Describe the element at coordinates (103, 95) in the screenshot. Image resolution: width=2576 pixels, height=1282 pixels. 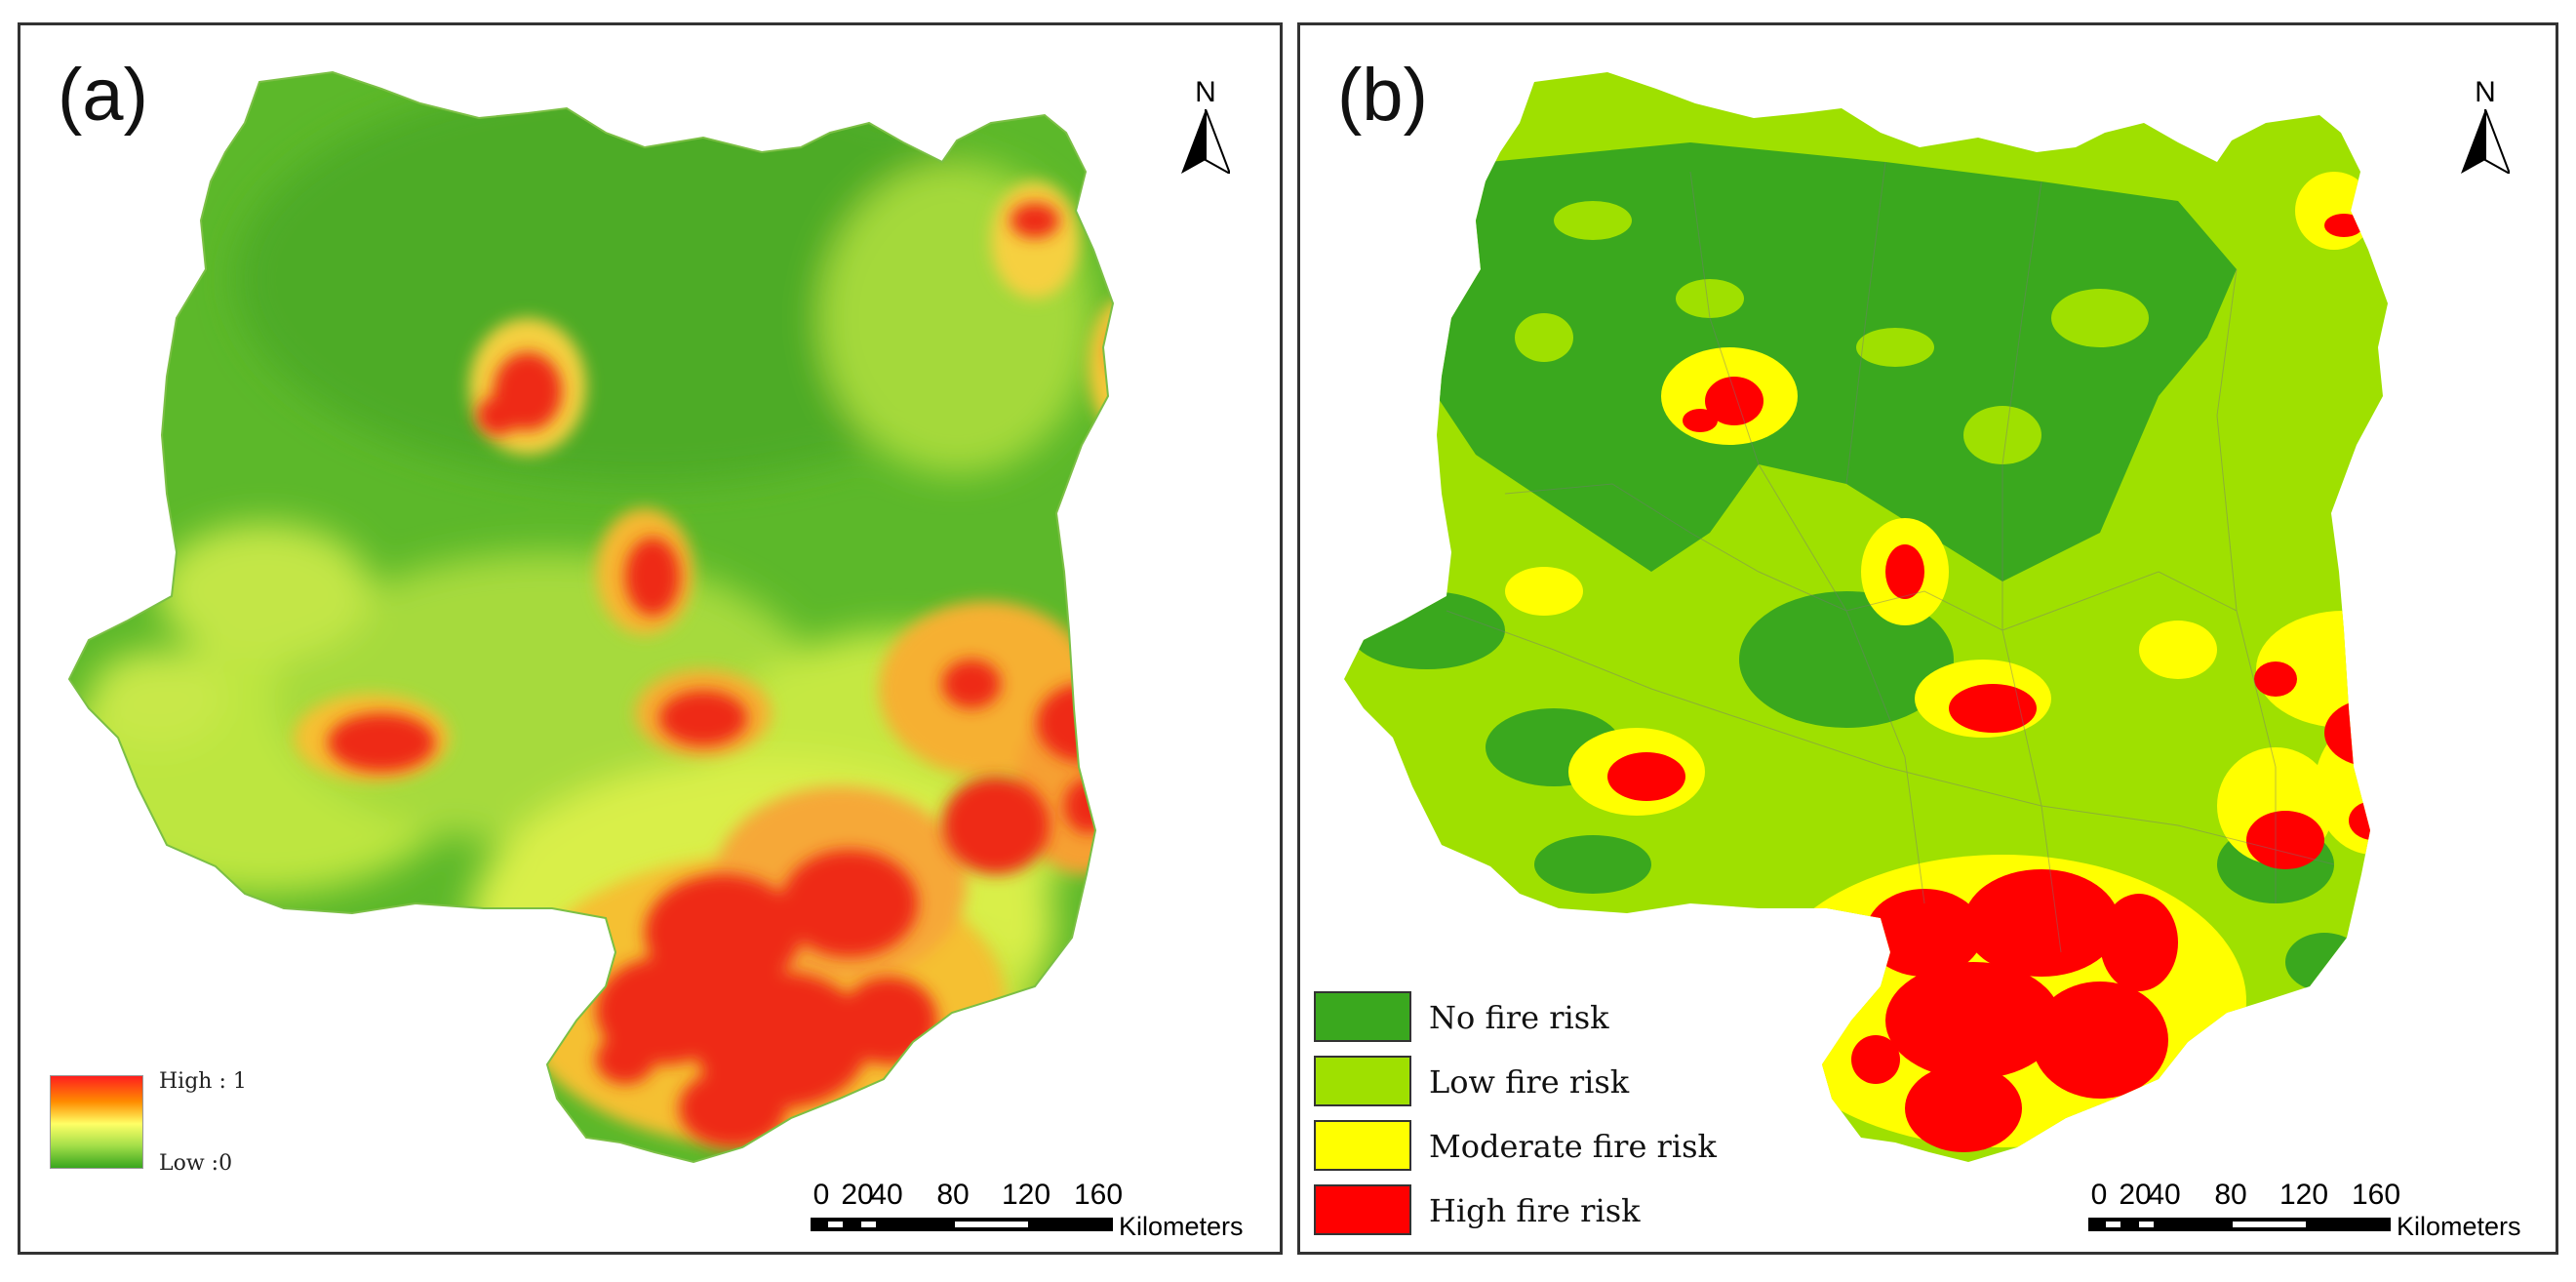
I see `panel-label-a: (a)` at that location.